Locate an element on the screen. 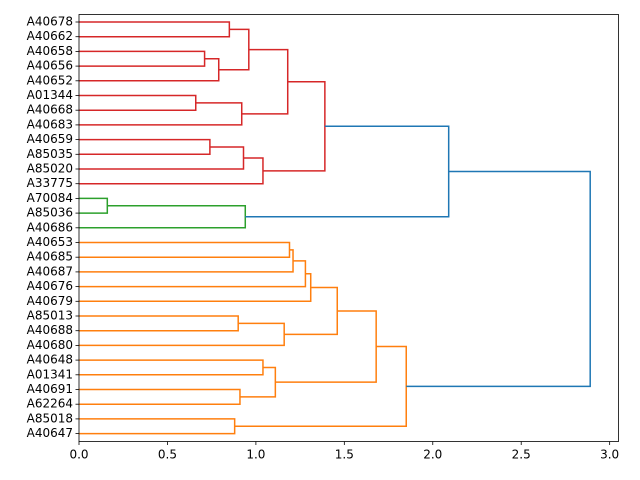  leaf-label-a85035: A85035 is located at coordinates (50, 154).